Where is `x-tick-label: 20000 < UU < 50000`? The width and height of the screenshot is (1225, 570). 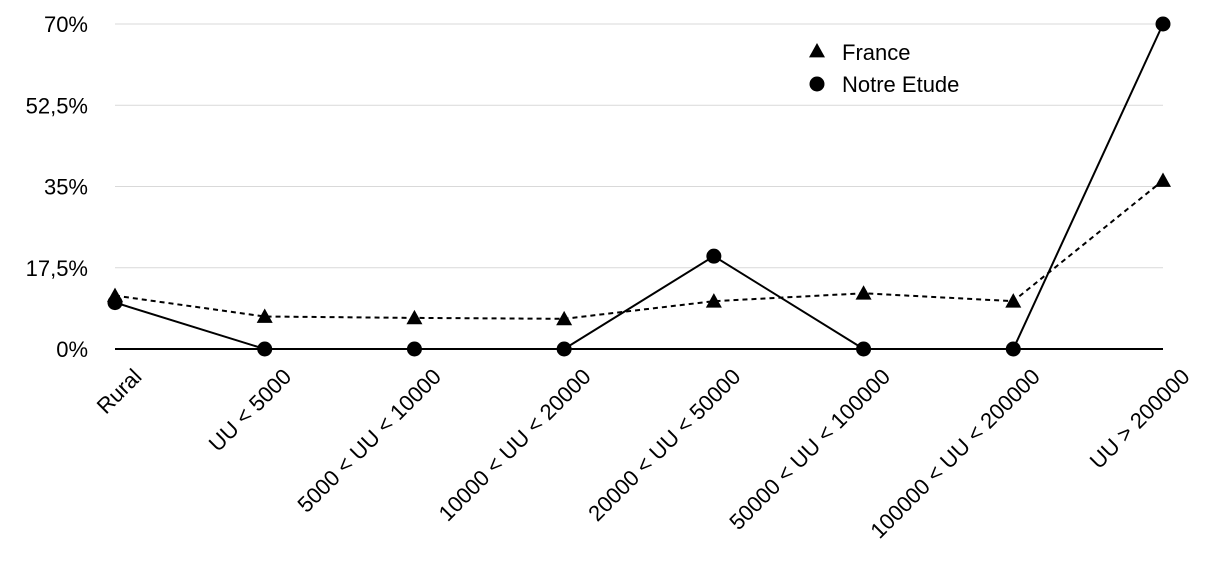
x-tick-label: 20000 < UU < 50000 is located at coordinates (664, 445).